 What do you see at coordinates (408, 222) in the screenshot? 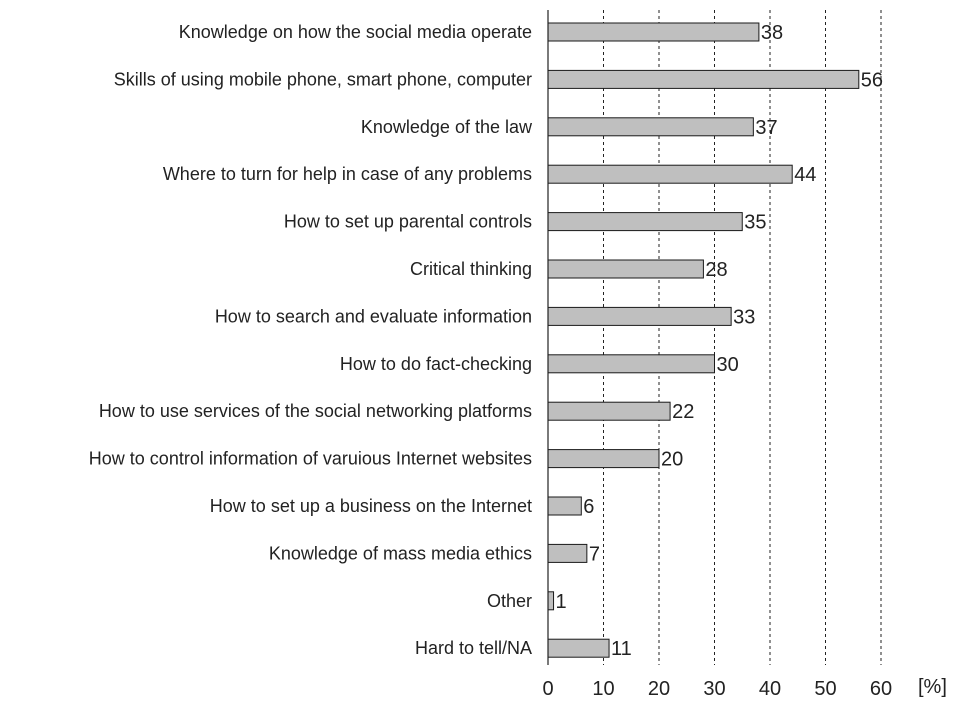
I see `category-label-4: How to set up parental controls` at bounding box center [408, 222].